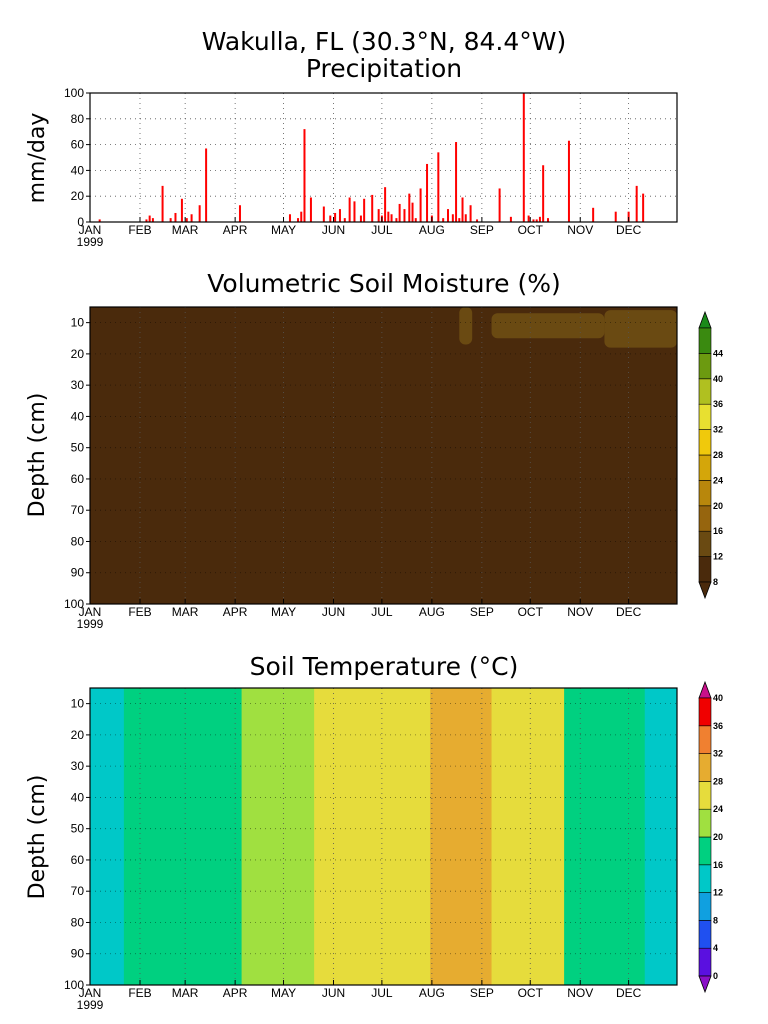  What do you see at coordinates (283, 230) in the screenshot?
I see `precip-month-label: MAY` at bounding box center [283, 230].